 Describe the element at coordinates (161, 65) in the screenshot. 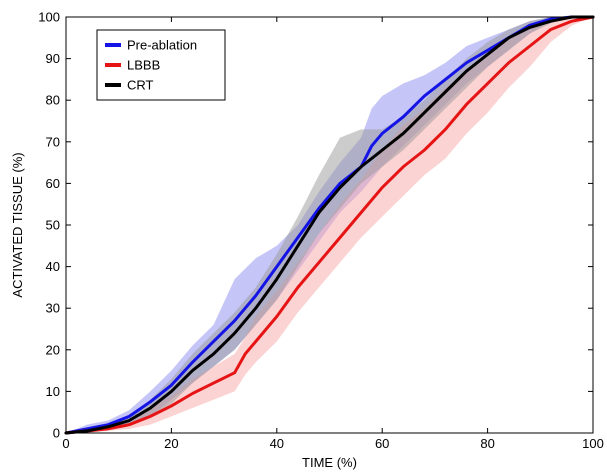

I see `legend: Pre-ablation LBBB CRT` at that location.